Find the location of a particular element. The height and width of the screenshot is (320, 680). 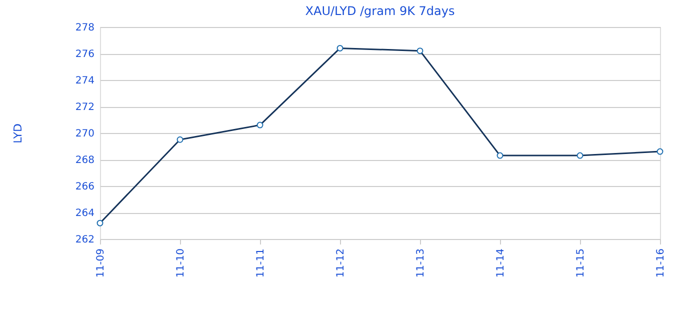

y-tick-label: 270 is located at coordinates (84, 134).